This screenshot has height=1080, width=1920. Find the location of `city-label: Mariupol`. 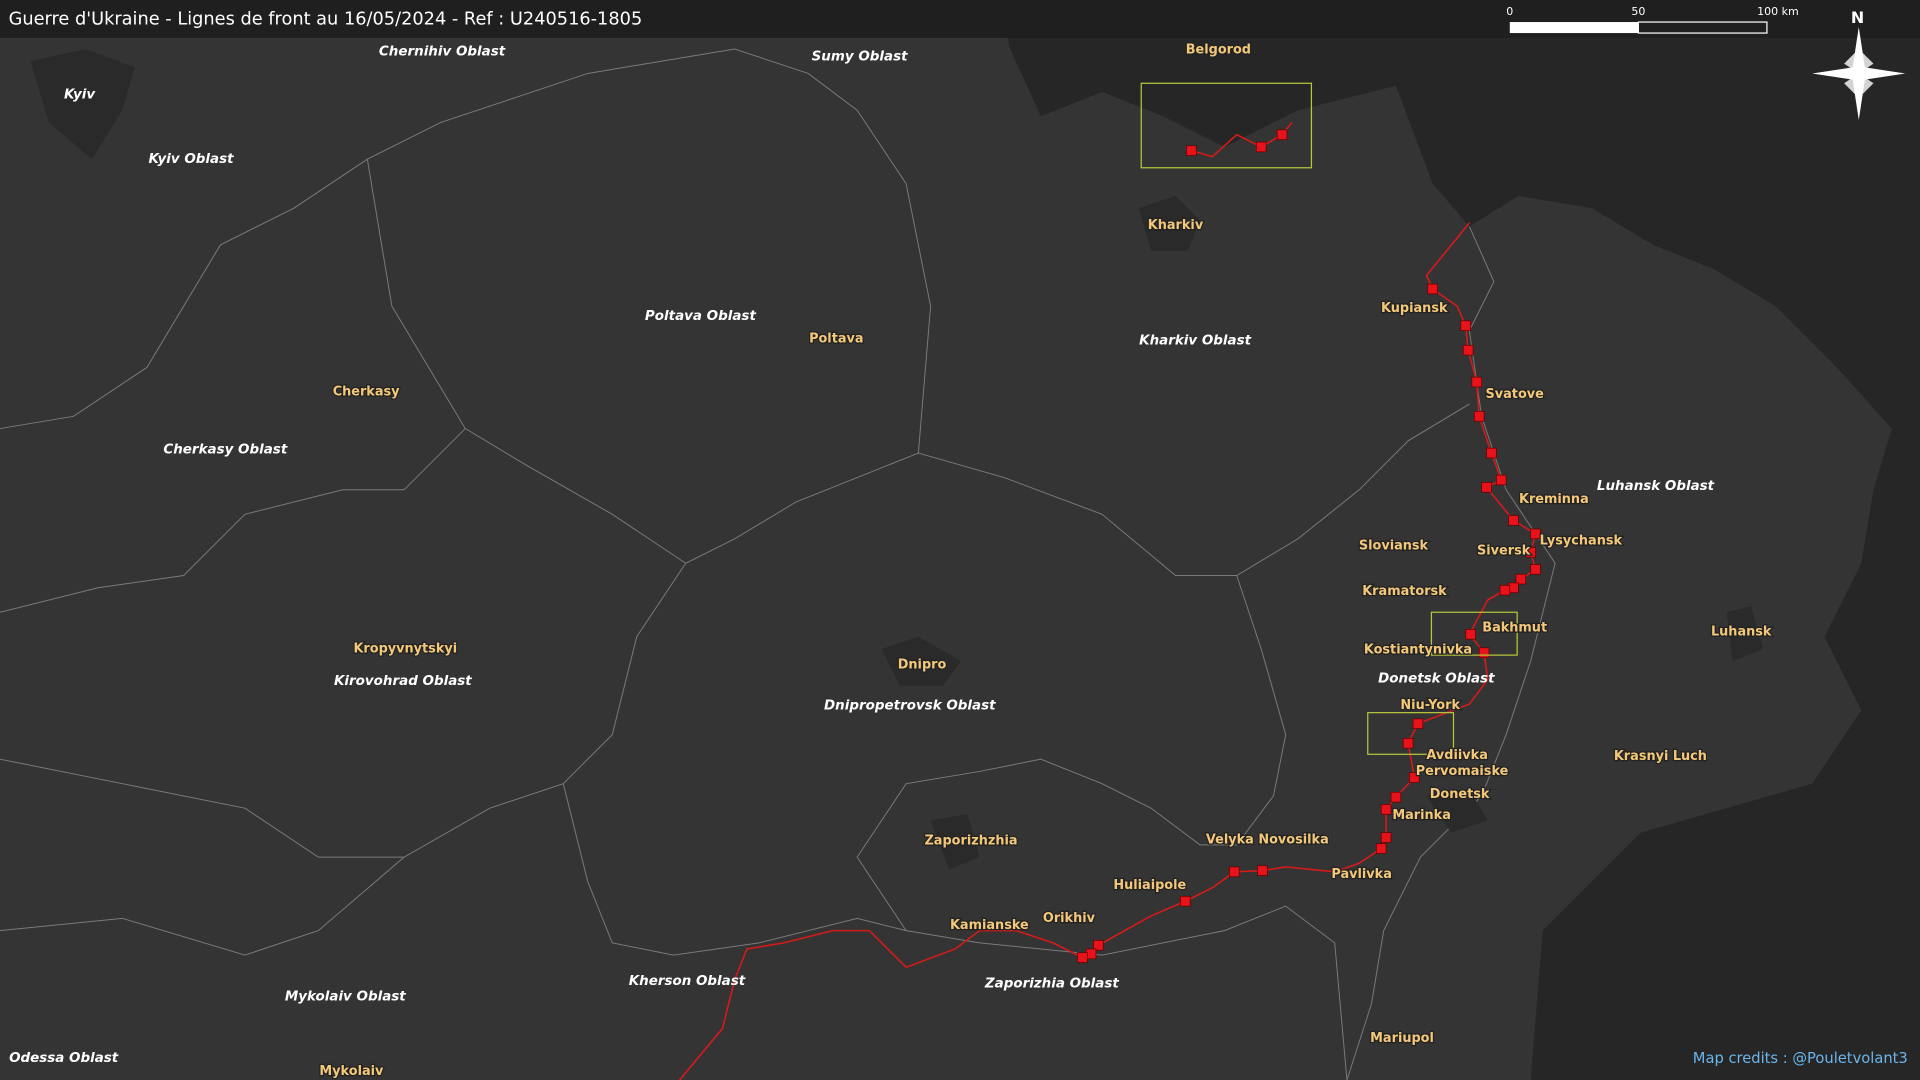

city-label: Mariupol is located at coordinates (1402, 1038).